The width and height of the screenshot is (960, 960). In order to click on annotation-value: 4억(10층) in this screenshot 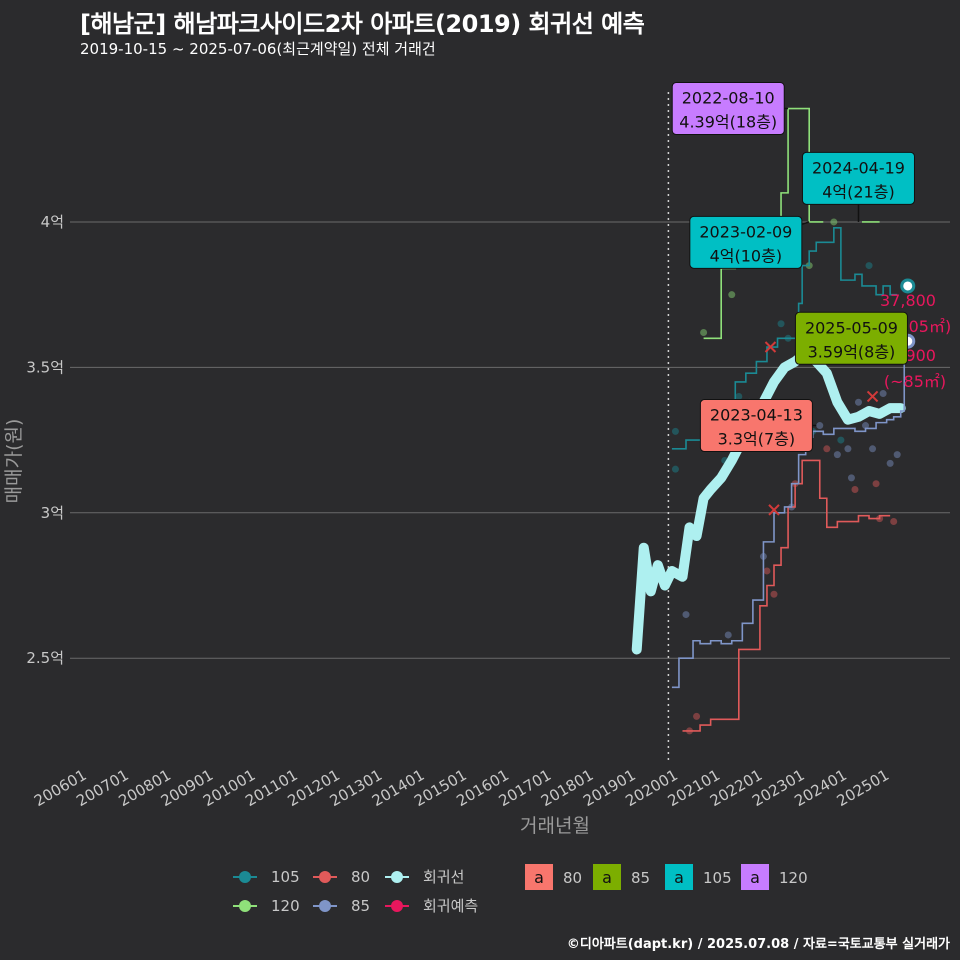, I will do `click(746, 255)`.